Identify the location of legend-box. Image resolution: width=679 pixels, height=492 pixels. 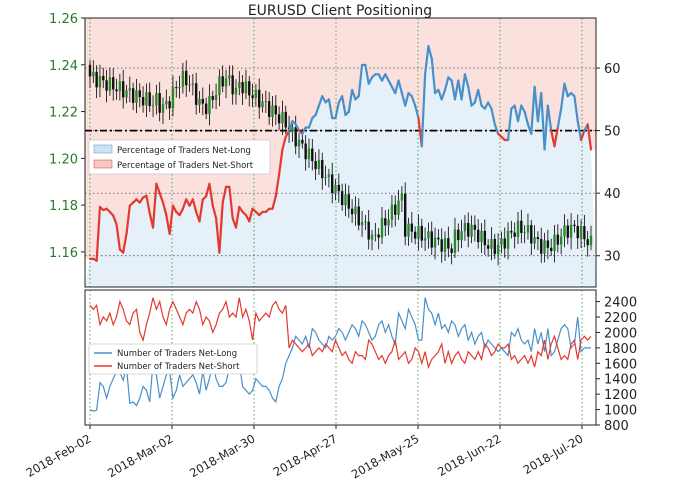
(179, 157).